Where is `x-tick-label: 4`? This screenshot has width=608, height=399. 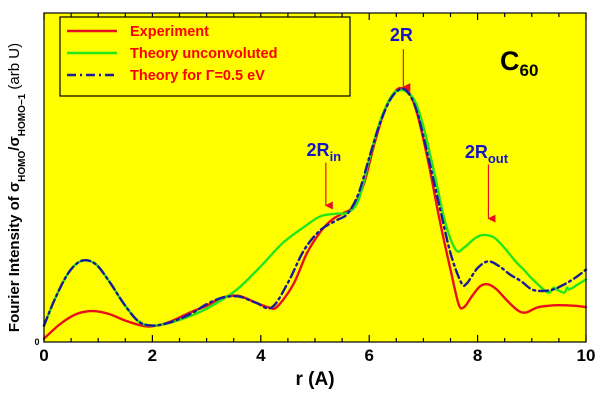
x-tick-label: 4 is located at coordinates (261, 355).